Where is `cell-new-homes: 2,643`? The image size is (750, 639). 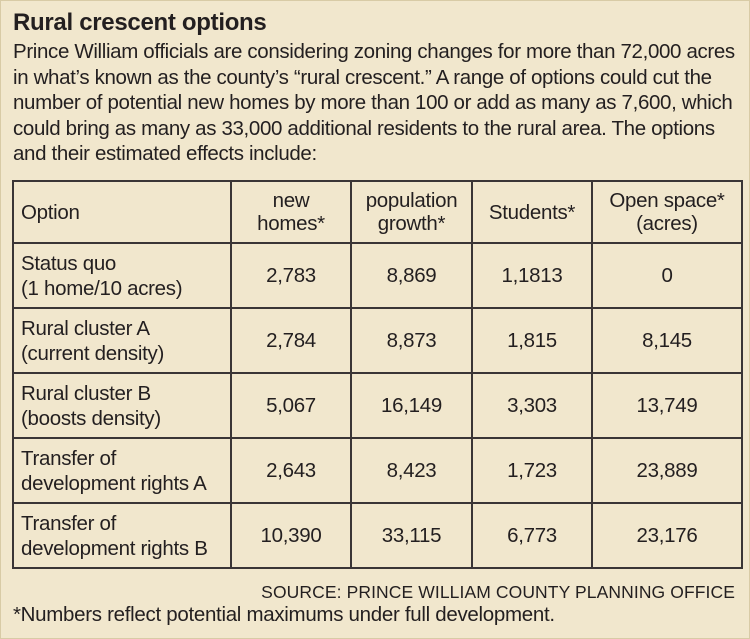
cell-new-homes: 2,643 is located at coordinates (291, 470).